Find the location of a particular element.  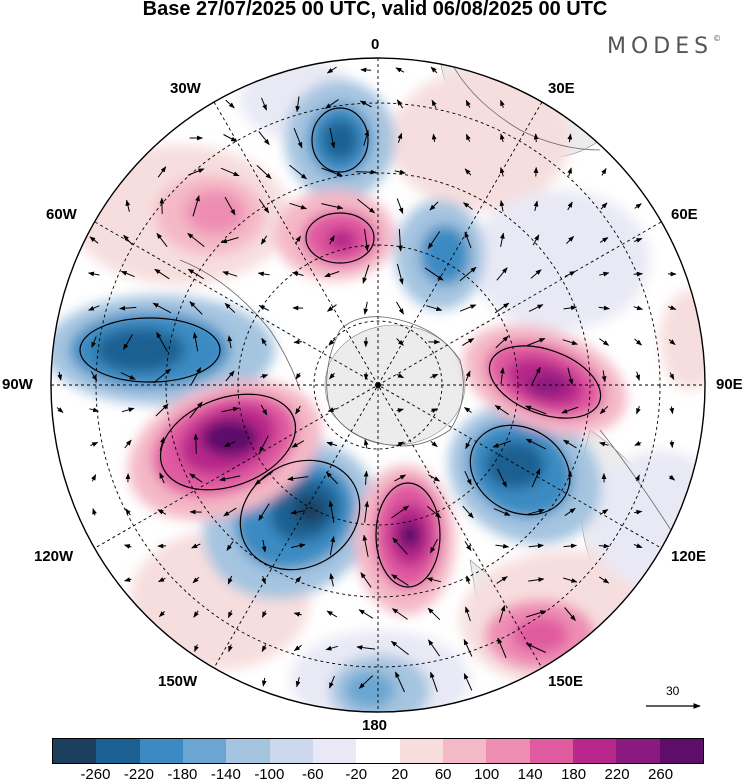

lon-label-120e: 120E is located at coordinates (688, 556).